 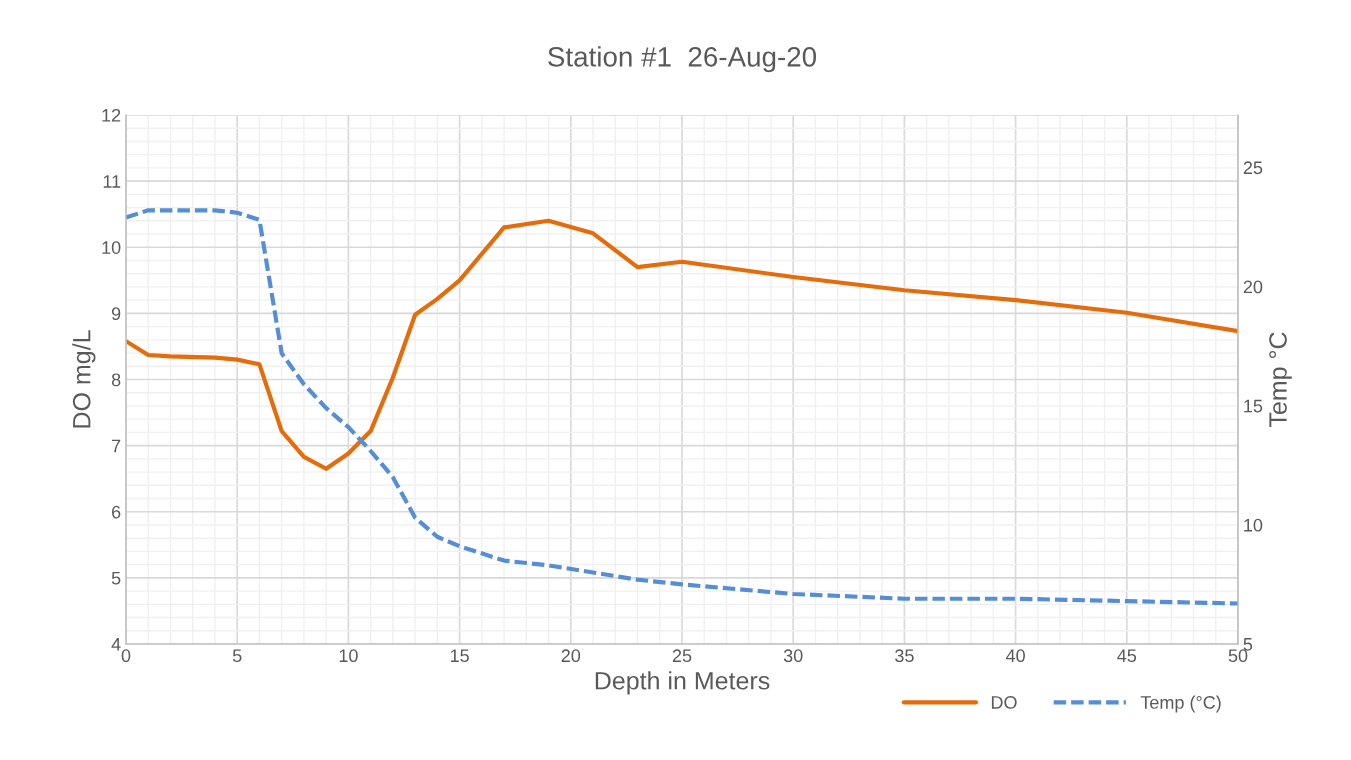 What do you see at coordinates (1127, 656) in the screenshot?
I see `x-tick-label: 45` at bounding box center [1127, 656].